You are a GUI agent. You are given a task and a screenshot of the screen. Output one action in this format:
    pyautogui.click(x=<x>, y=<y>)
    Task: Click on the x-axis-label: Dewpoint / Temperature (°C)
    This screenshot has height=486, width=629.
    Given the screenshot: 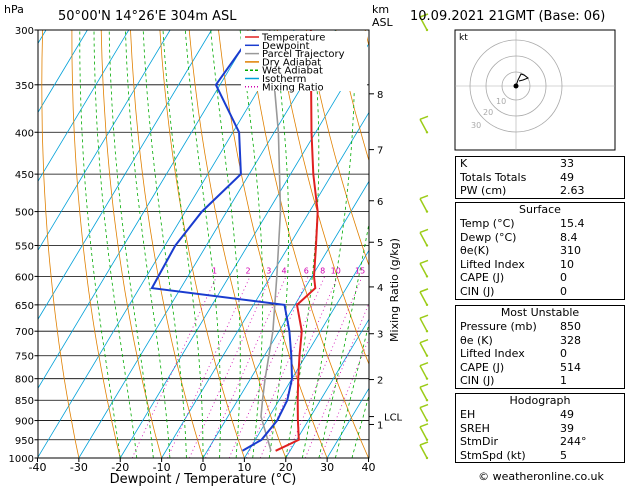 What is the action you would take?
    pyautogui.click(x=203, y=479)
    